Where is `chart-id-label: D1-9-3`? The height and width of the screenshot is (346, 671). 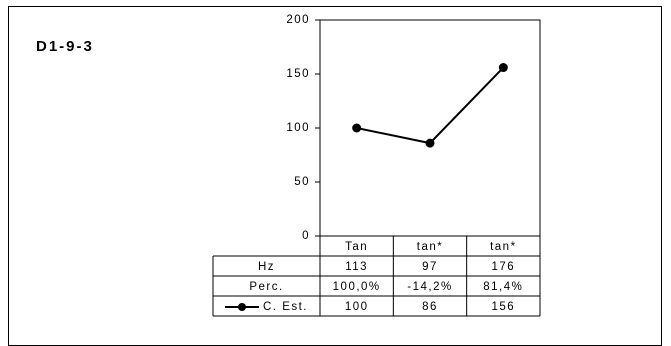 chart-id-label: D1-9-3 is located at coordinates (65, 46).